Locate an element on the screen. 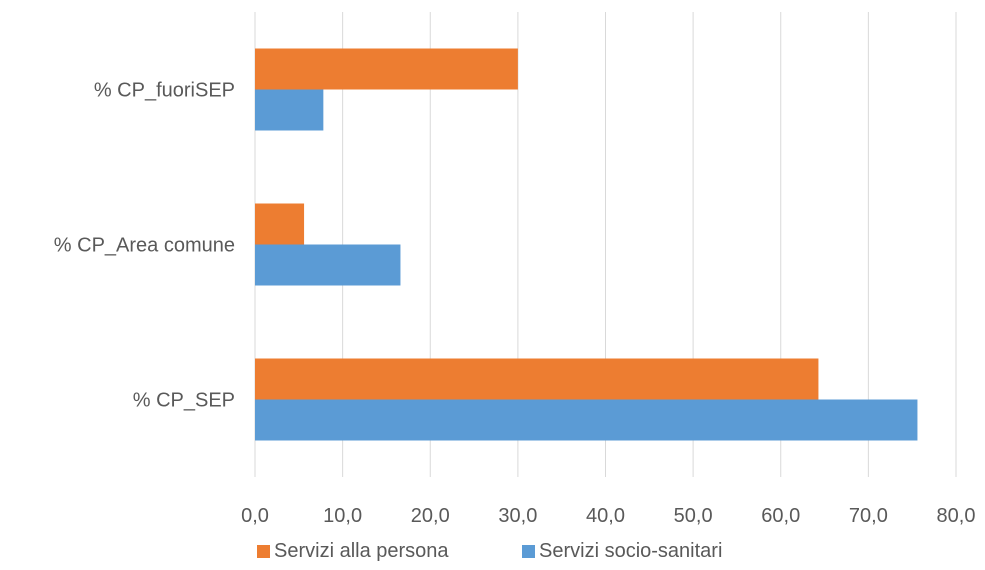  x-tick-label: 70,0 is located at coordinates (868, 516).